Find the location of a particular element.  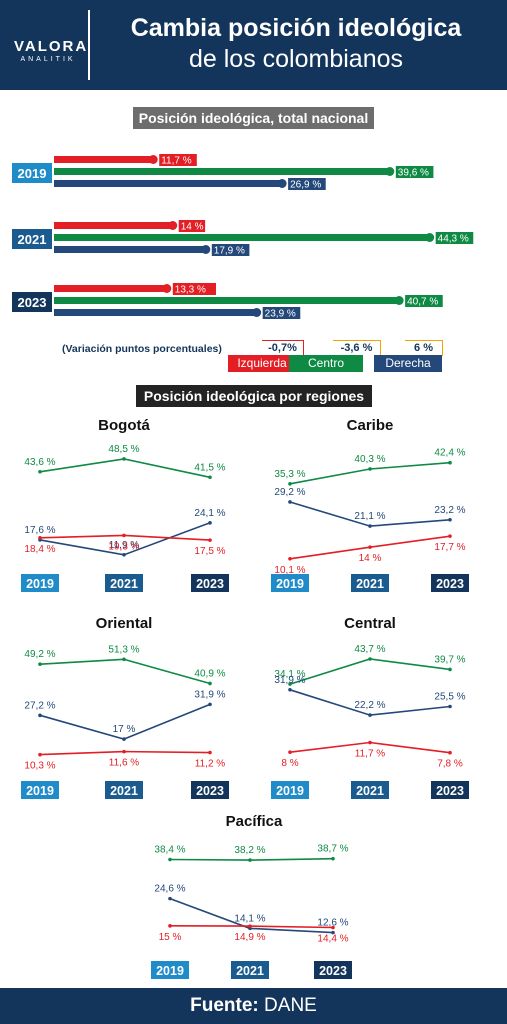

value-label-oriental-centro-2021: 51,3 % is located at coordinates (123, 649).